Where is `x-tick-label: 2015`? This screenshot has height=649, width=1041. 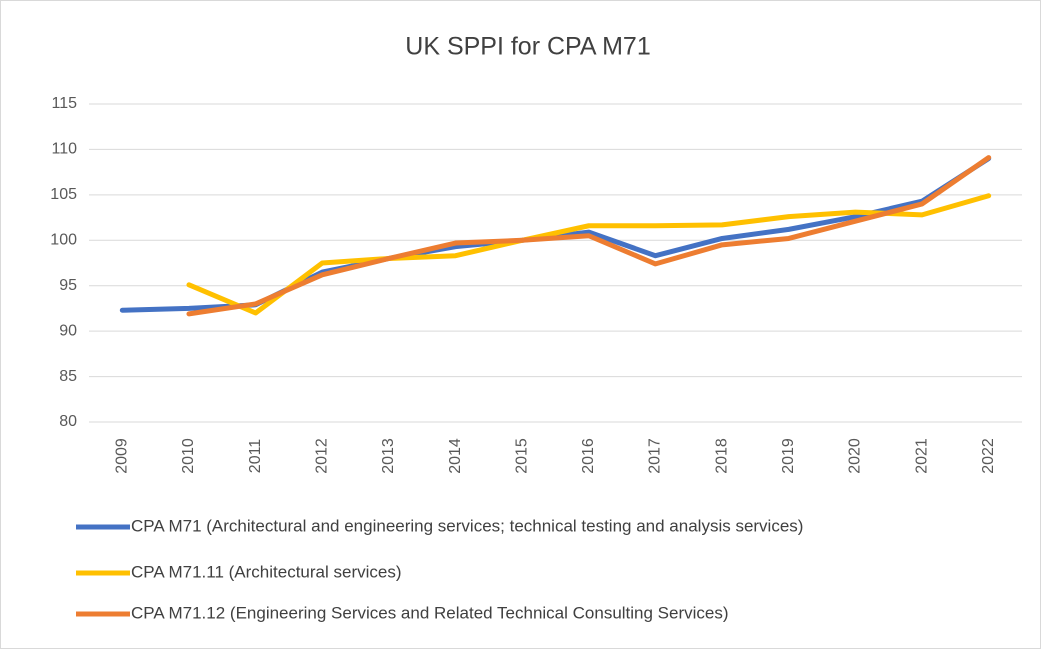 x-tick-label: 2015 is located at coordinates (521, 456).